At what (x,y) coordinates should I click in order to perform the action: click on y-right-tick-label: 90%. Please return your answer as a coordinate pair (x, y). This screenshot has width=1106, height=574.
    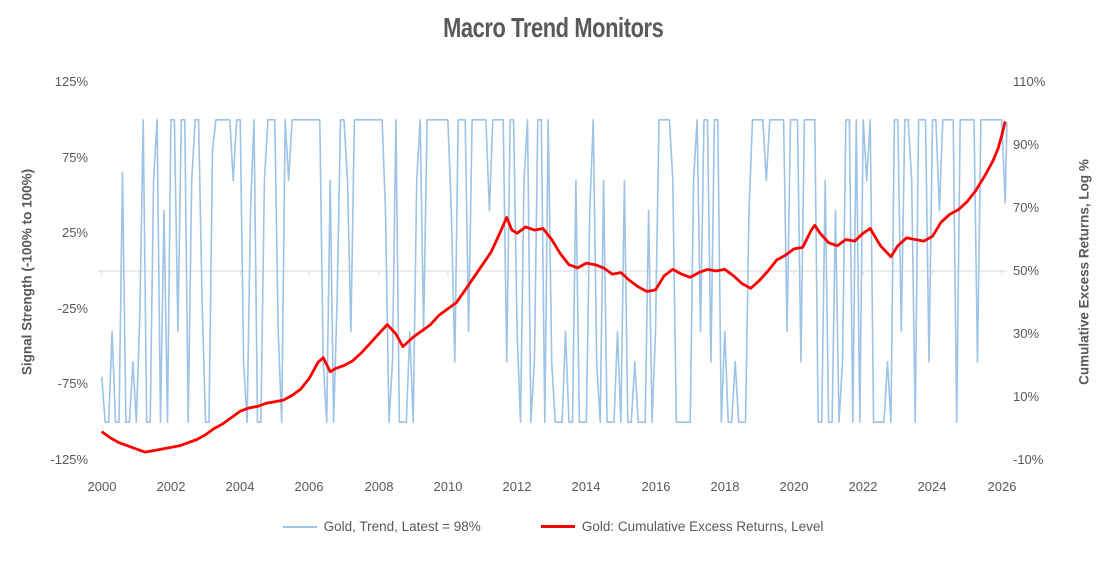
    Looking at the image, I should click on (1026, 144).